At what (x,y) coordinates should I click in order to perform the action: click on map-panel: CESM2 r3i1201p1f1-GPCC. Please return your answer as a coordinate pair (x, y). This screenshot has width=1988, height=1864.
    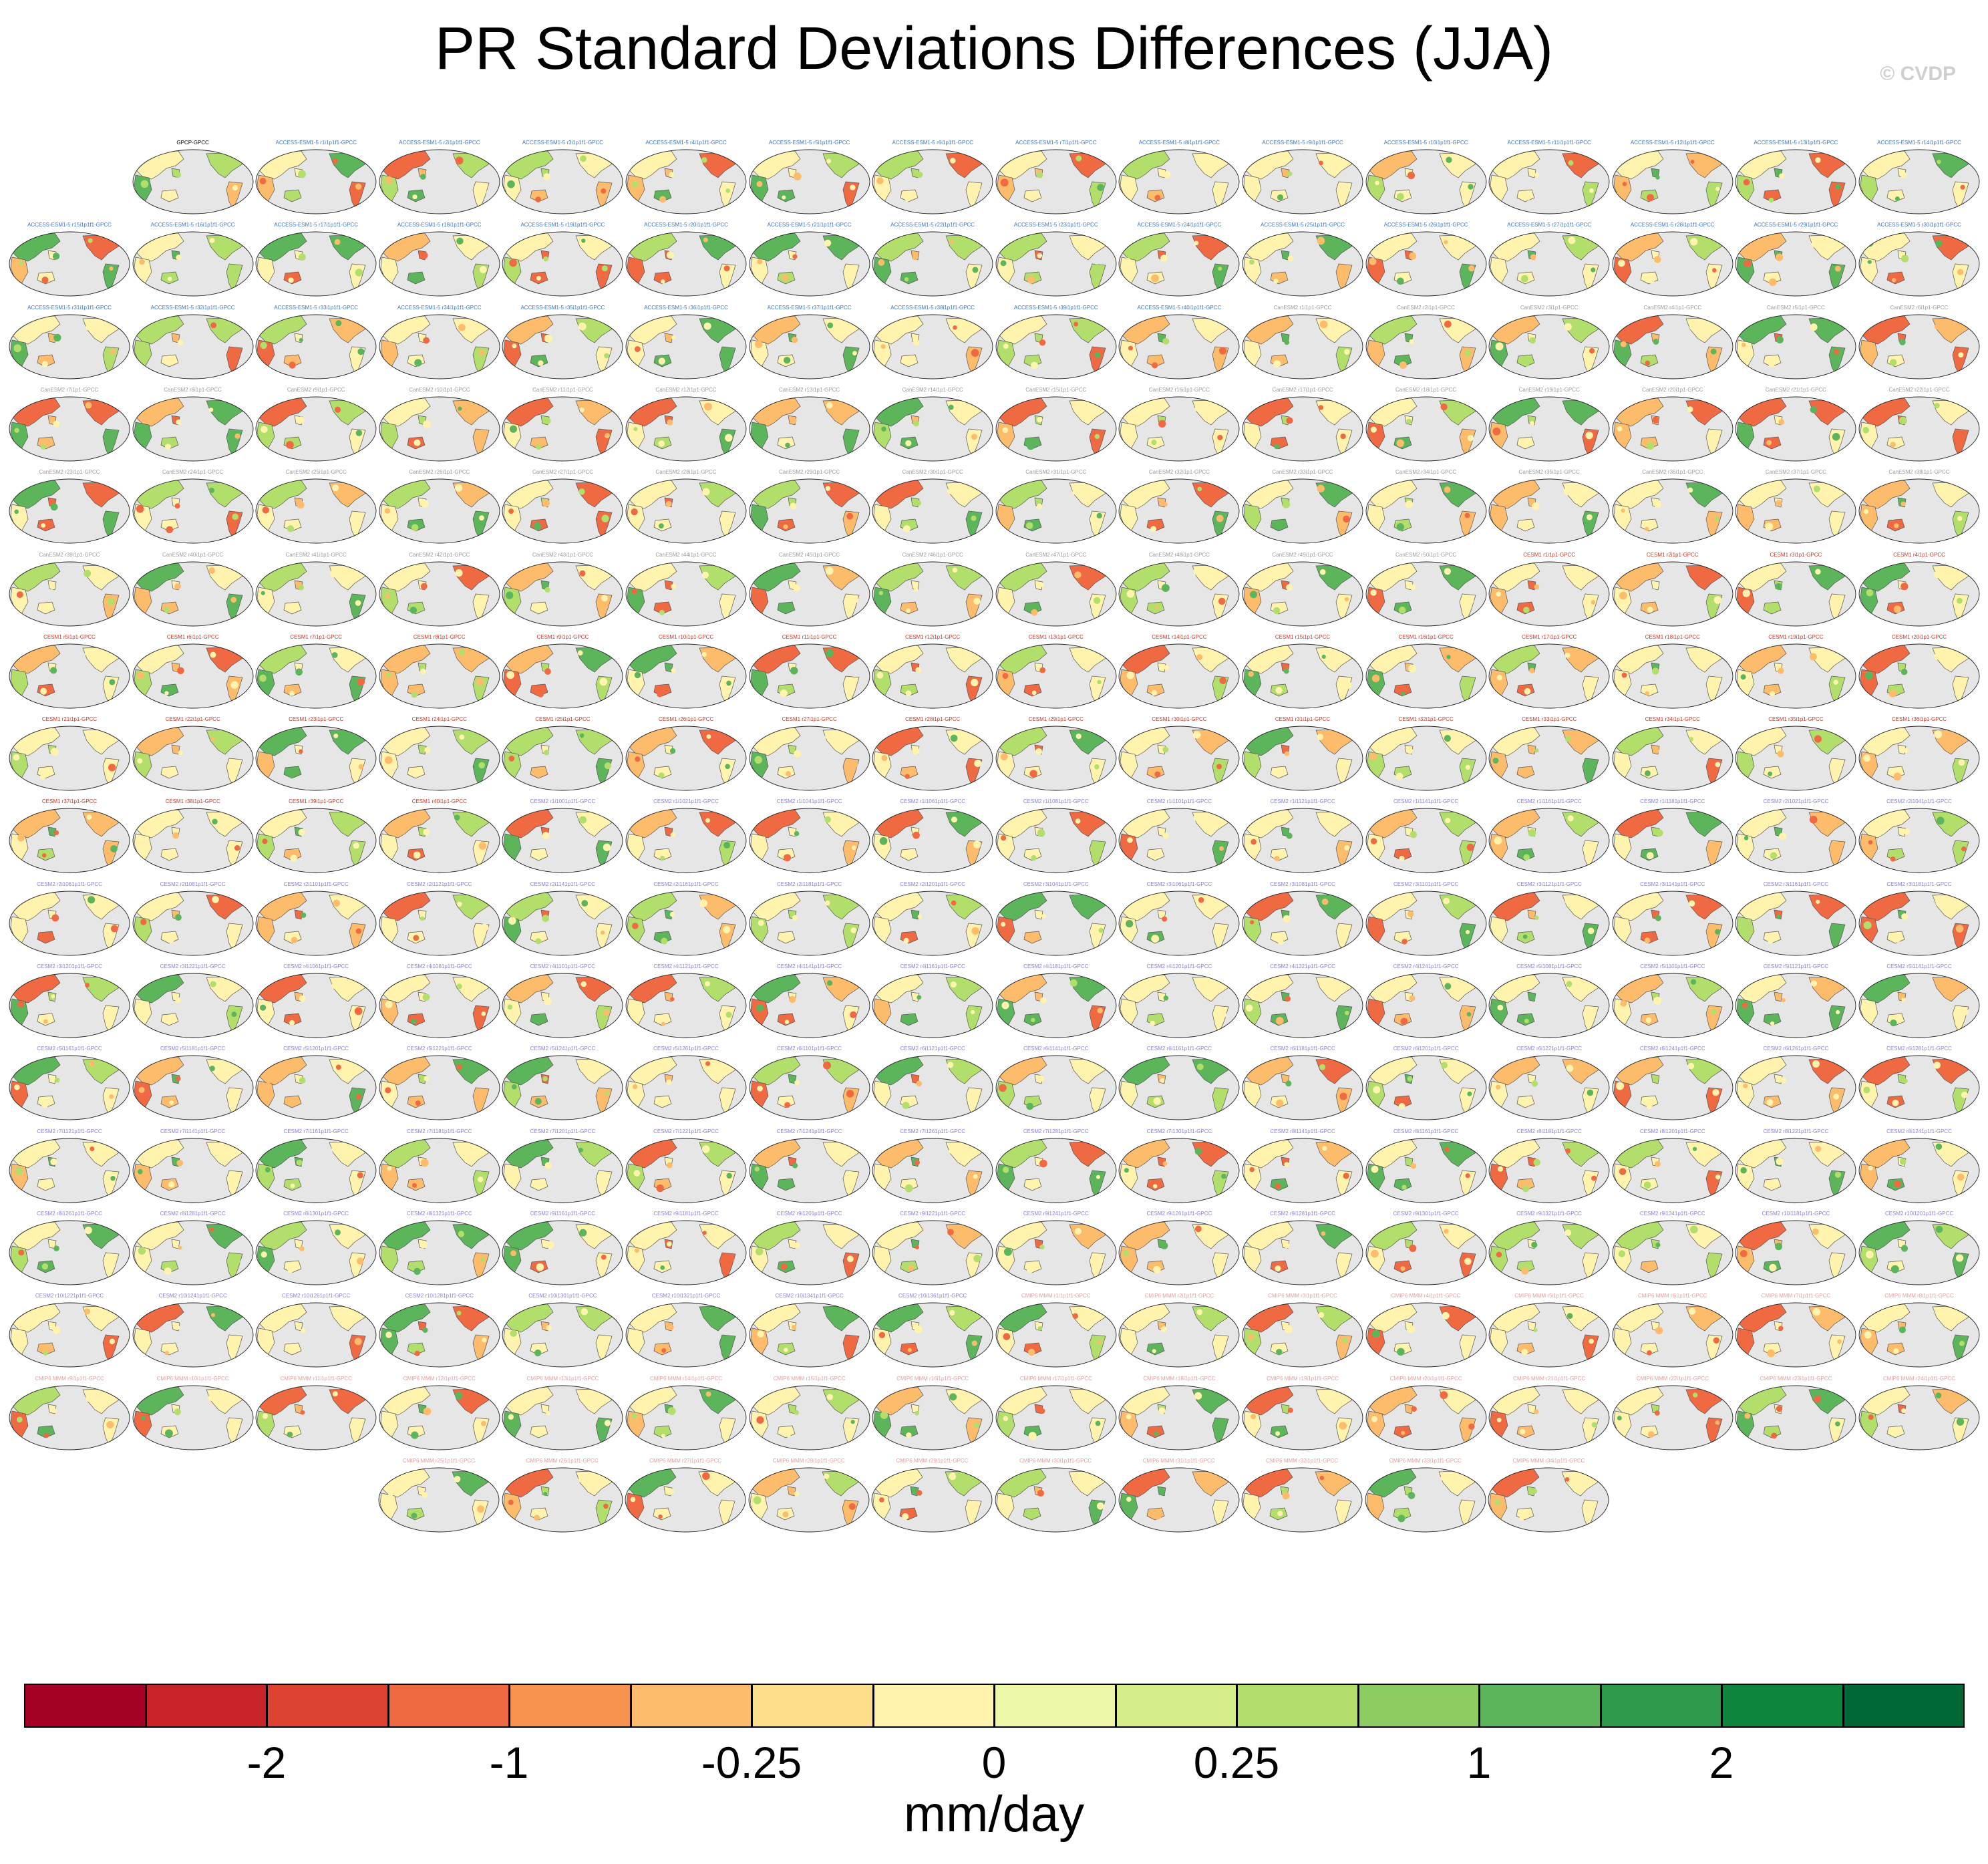
    Looking at the image, I should click on (69, 1001).